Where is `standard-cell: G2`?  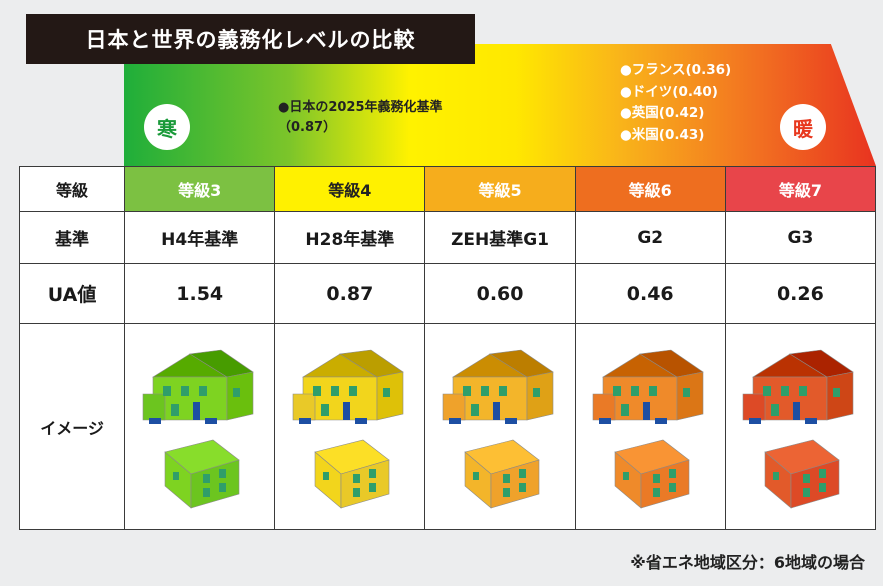
standard-cell: G2 is located at coordinates (650, 237).